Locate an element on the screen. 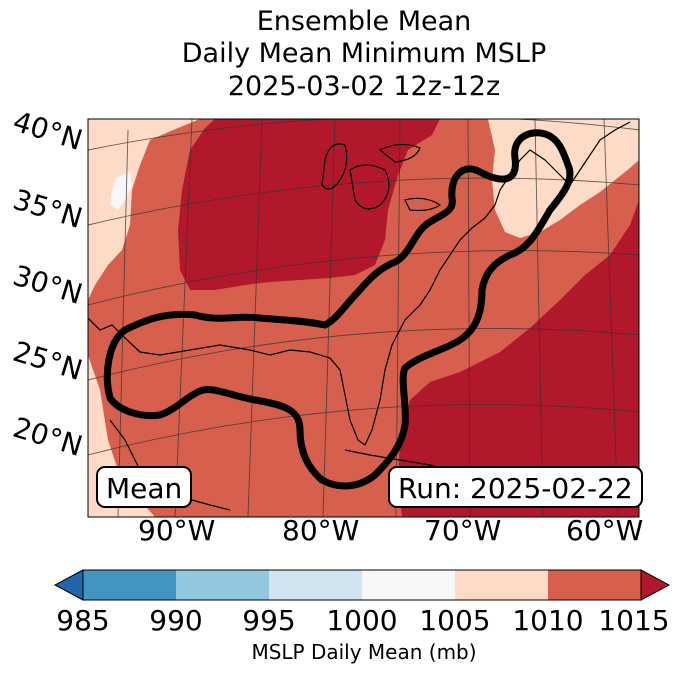  colorbar-tick-990: 990 is located at coordinates (176, 620).